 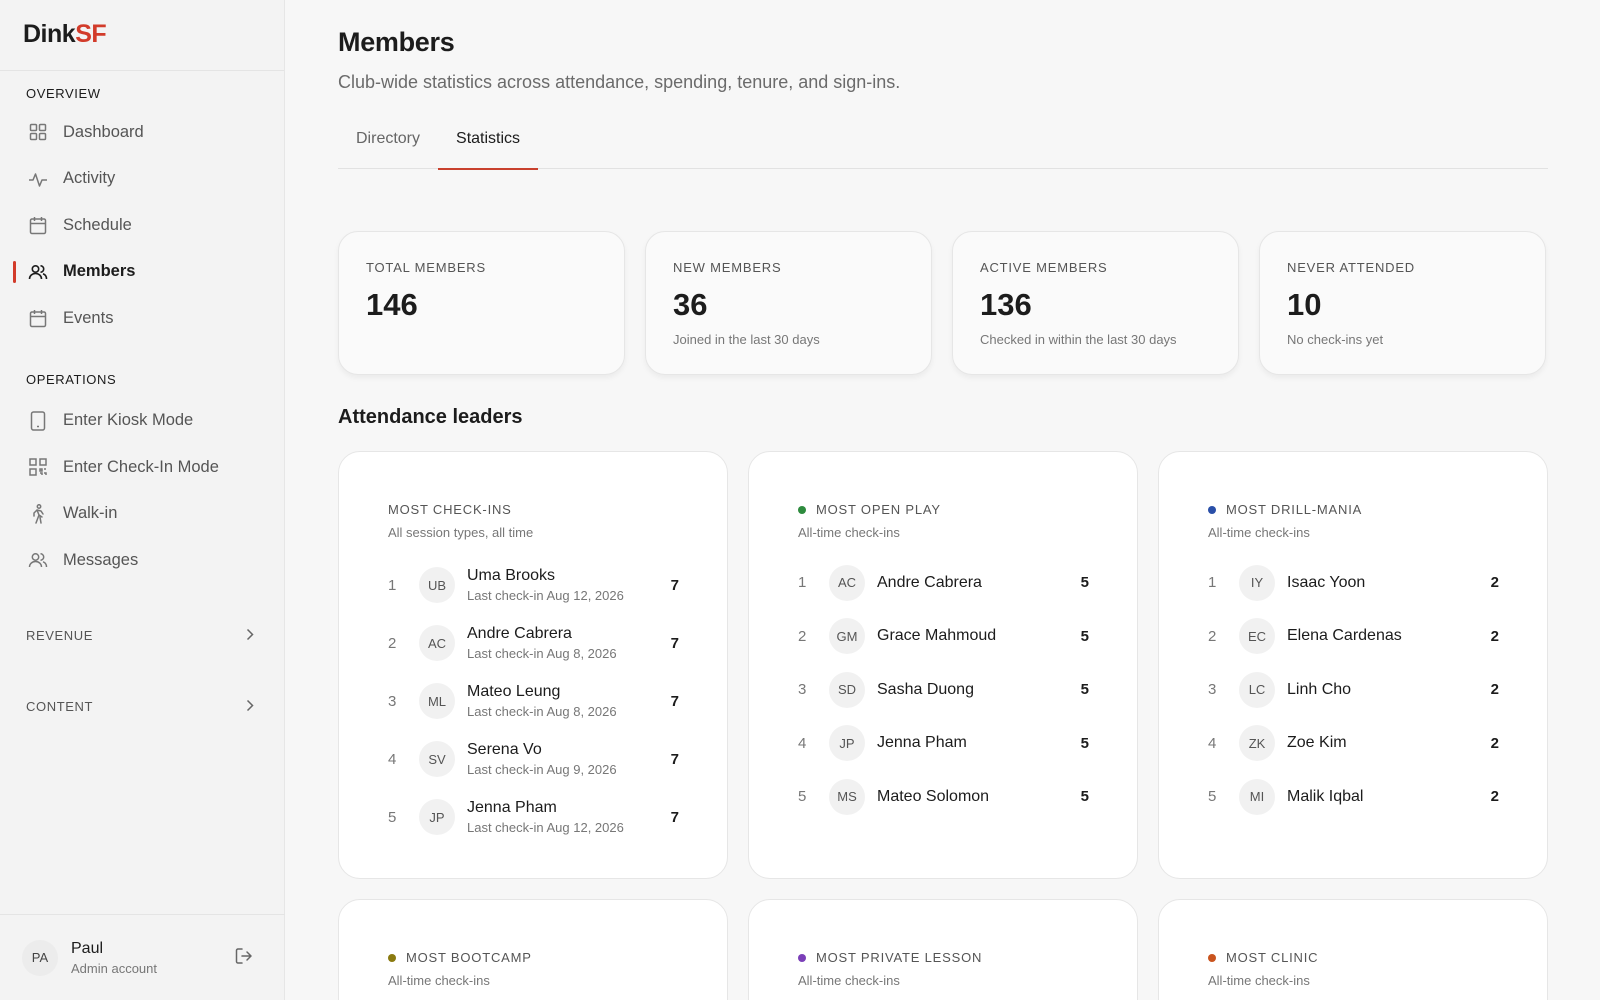 I want to click on check-in-count: 7, so click(x=674, y=759).